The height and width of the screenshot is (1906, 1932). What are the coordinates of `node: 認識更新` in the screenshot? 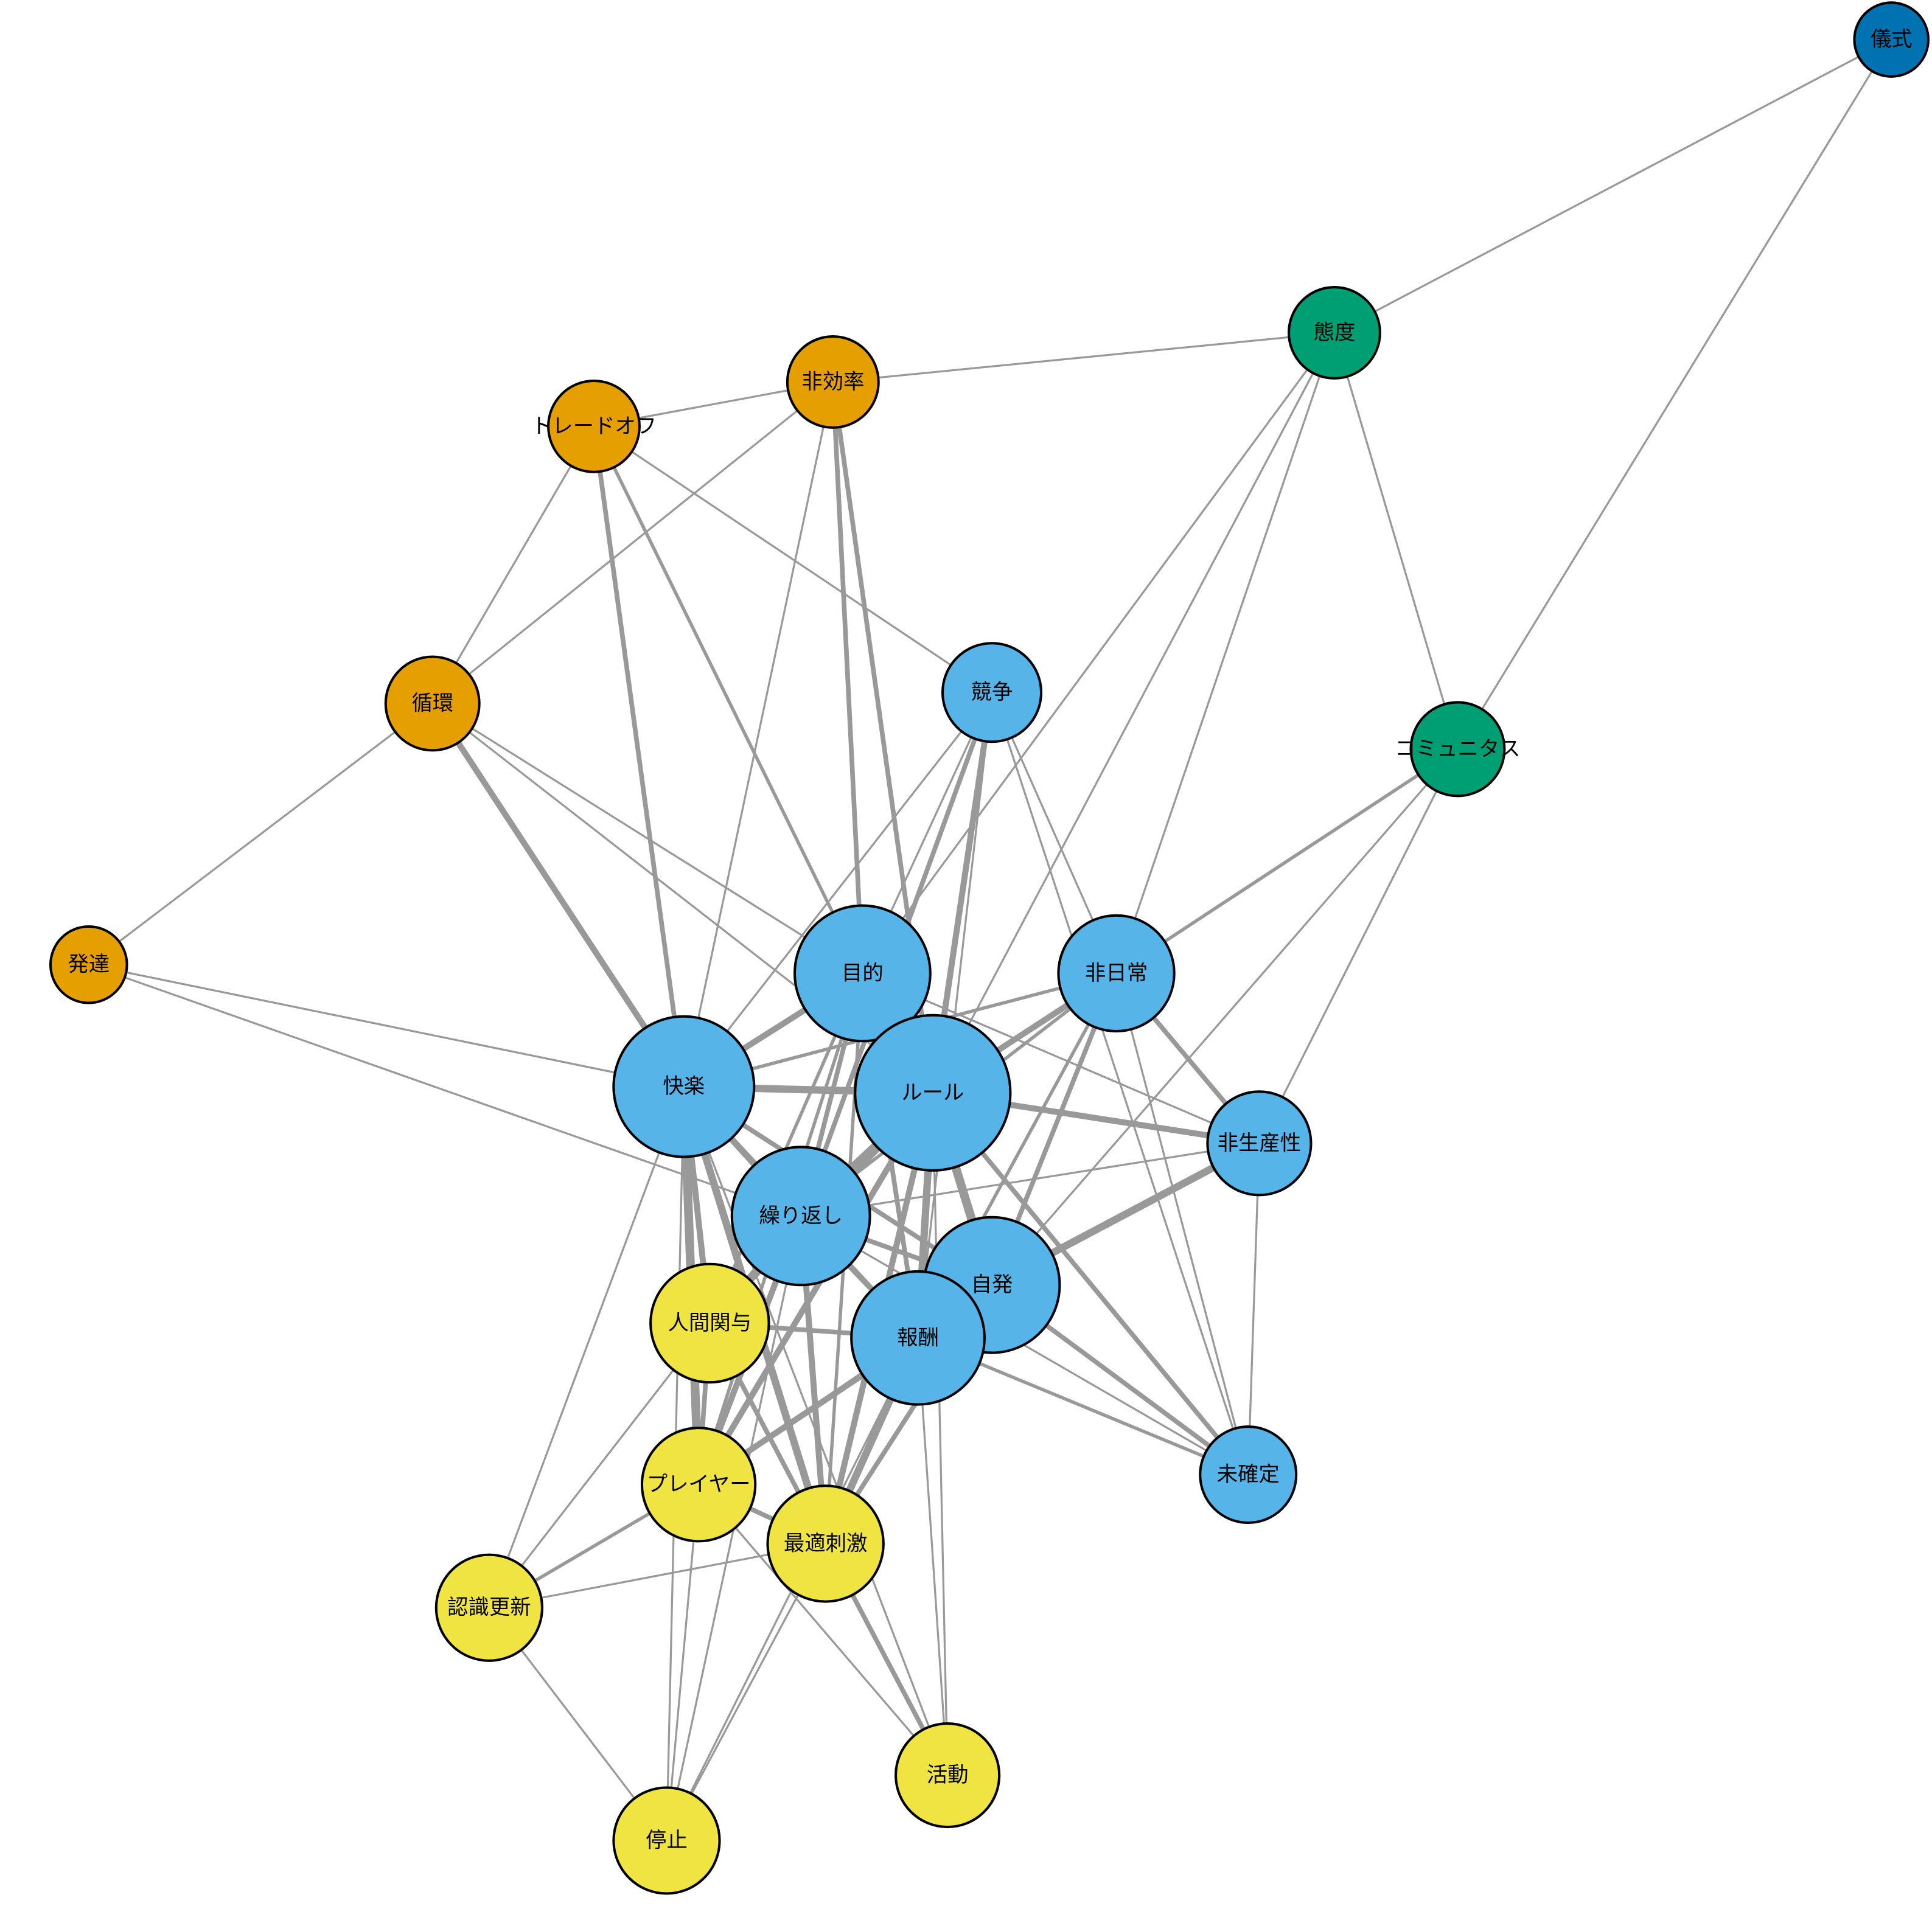 It's located at (488, 1607).